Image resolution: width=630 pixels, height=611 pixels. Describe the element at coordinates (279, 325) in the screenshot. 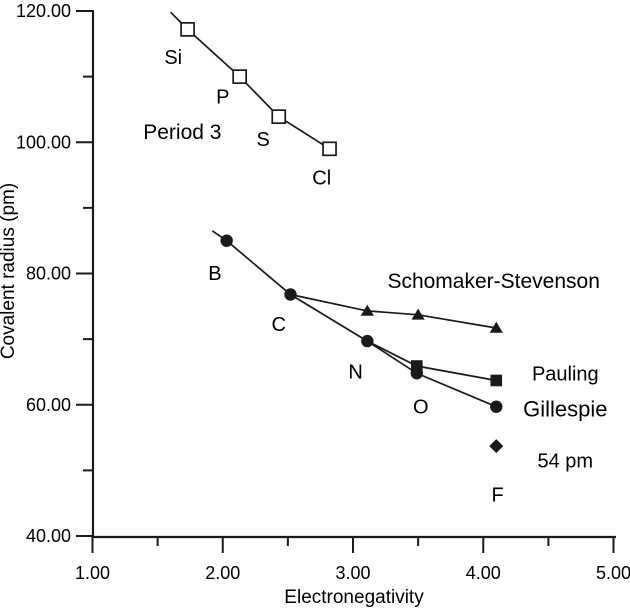

I see `annotation-c: C` at that location.